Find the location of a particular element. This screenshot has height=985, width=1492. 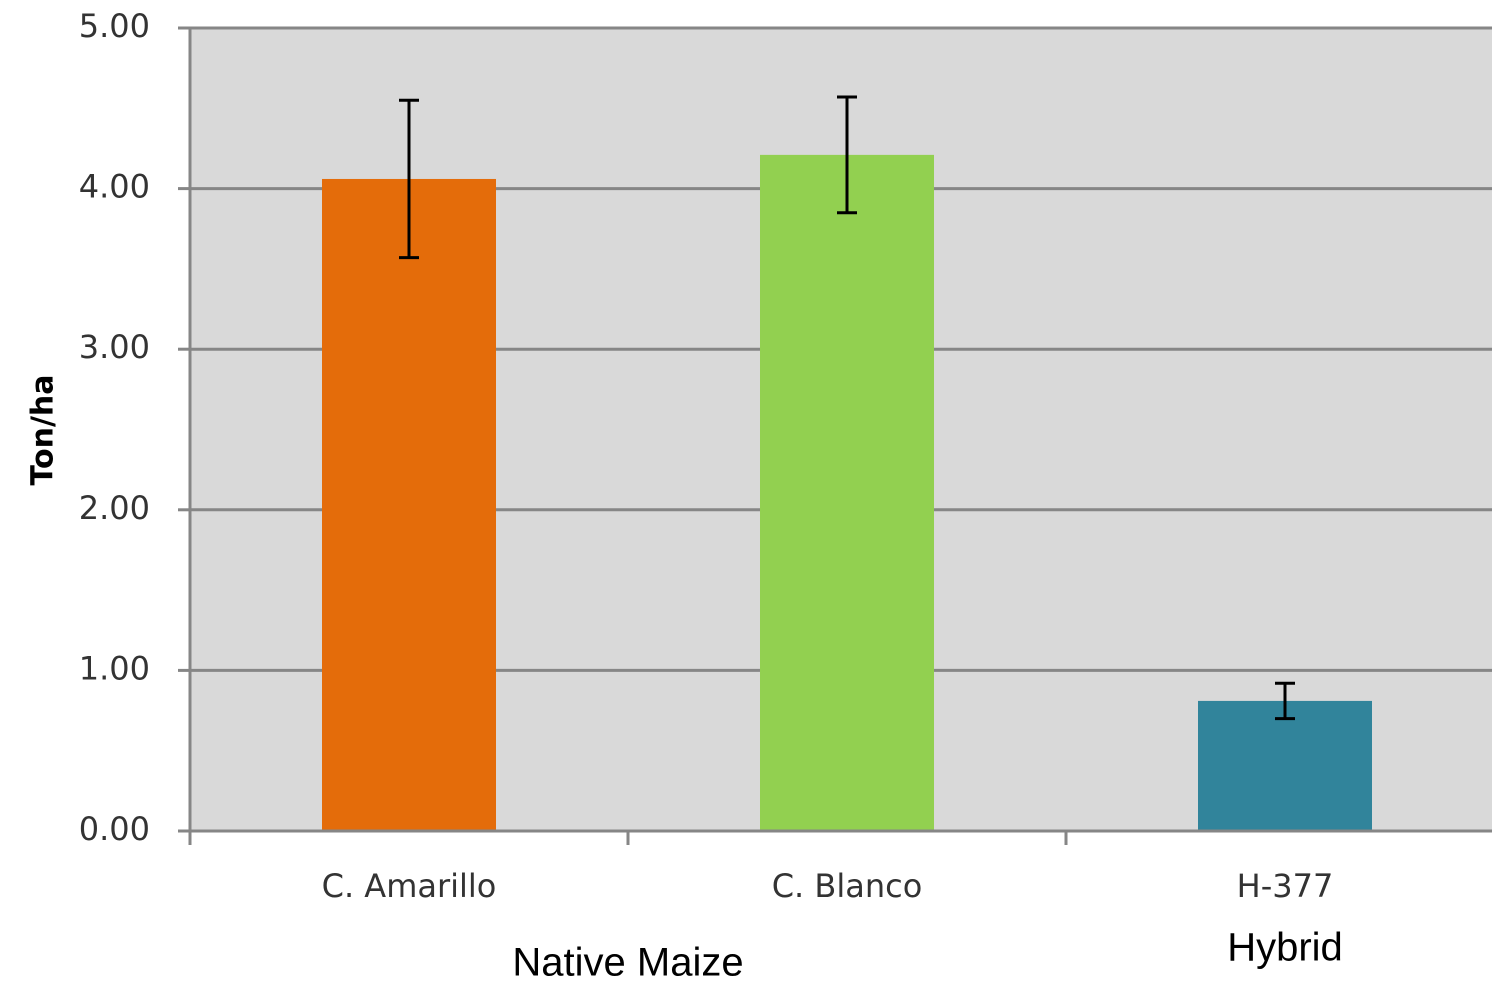

x-category-labels: C. Amarillo C. Blanco H-377 is located at coordinates (828, 886).